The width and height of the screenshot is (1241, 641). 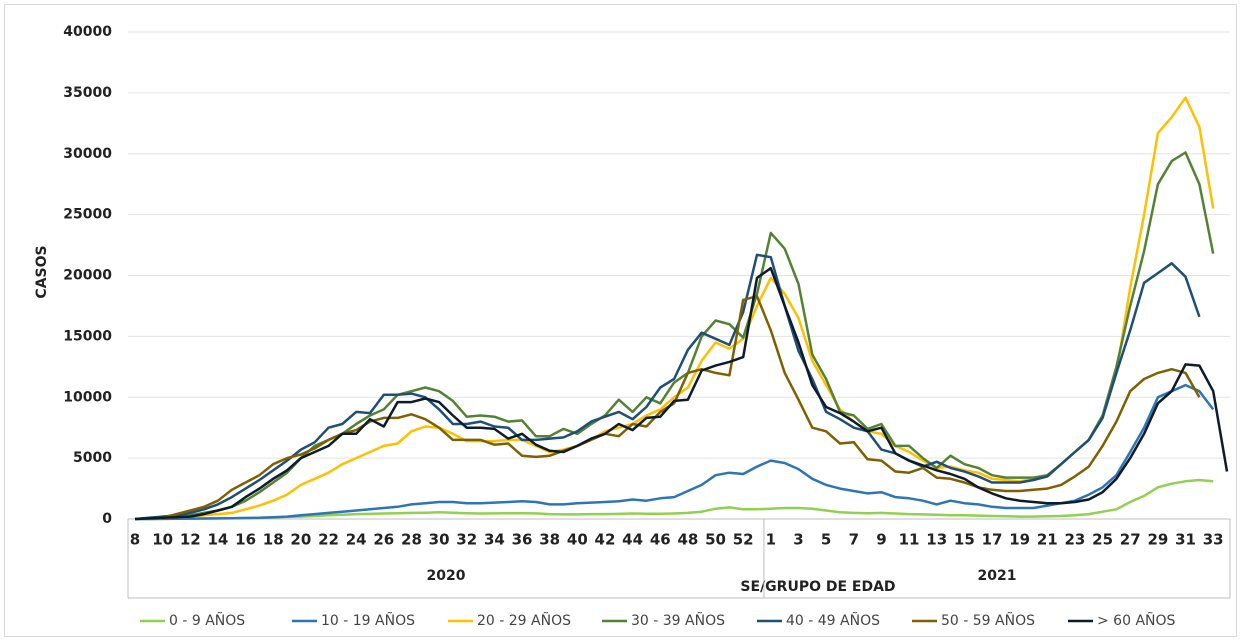 I want to click on y-axis-title: CASOS, so click(x=42, y=271).